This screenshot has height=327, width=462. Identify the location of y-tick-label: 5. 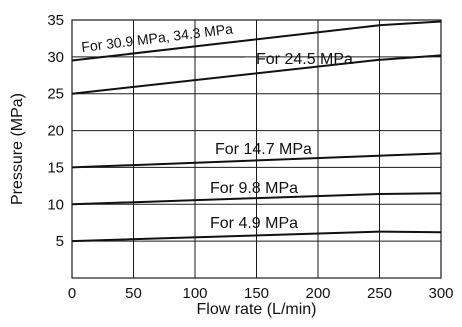
(60, 241).